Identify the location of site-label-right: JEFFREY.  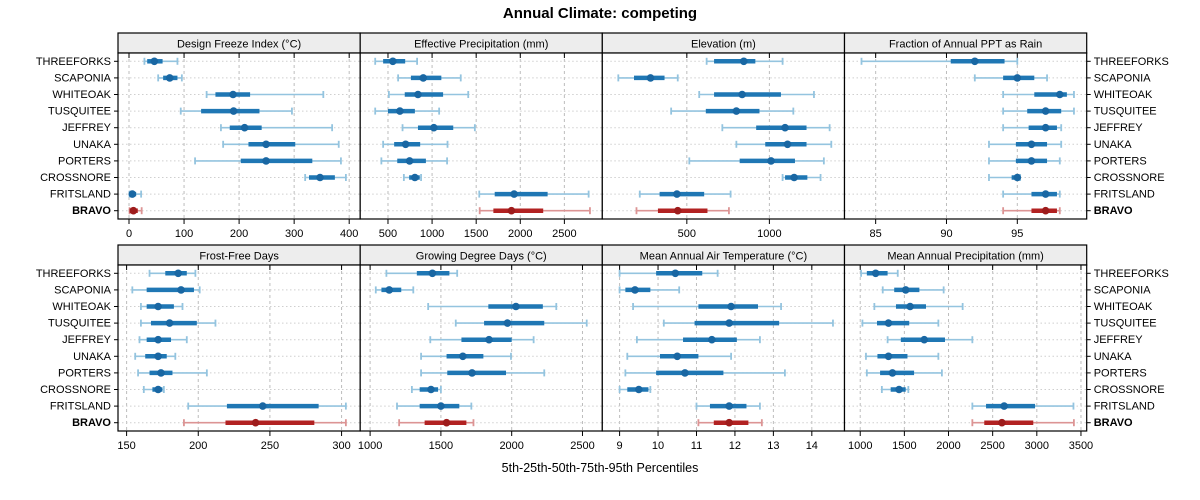
(1119, 128).